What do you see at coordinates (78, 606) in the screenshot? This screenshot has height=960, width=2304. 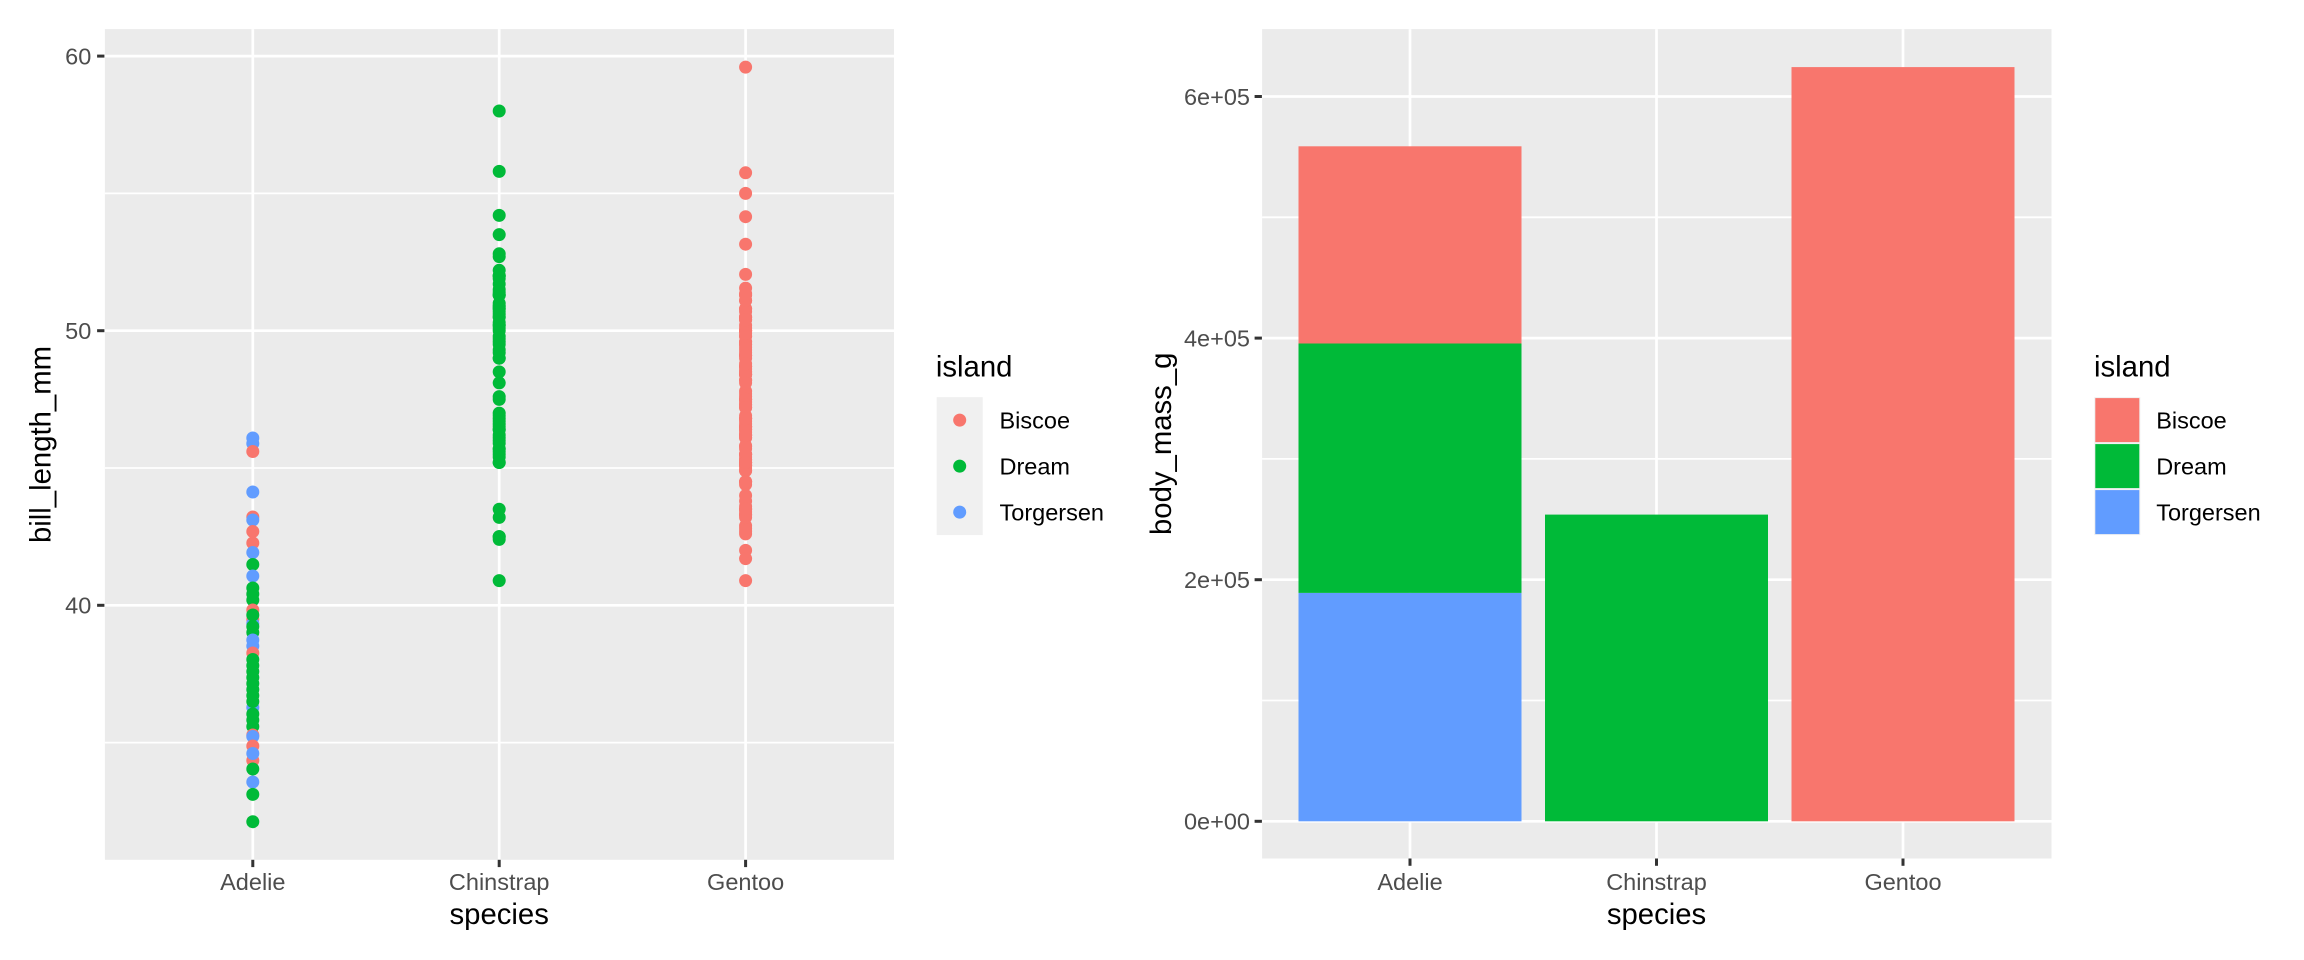 I see `svg-text: 40` at bounding box center [78, 606].